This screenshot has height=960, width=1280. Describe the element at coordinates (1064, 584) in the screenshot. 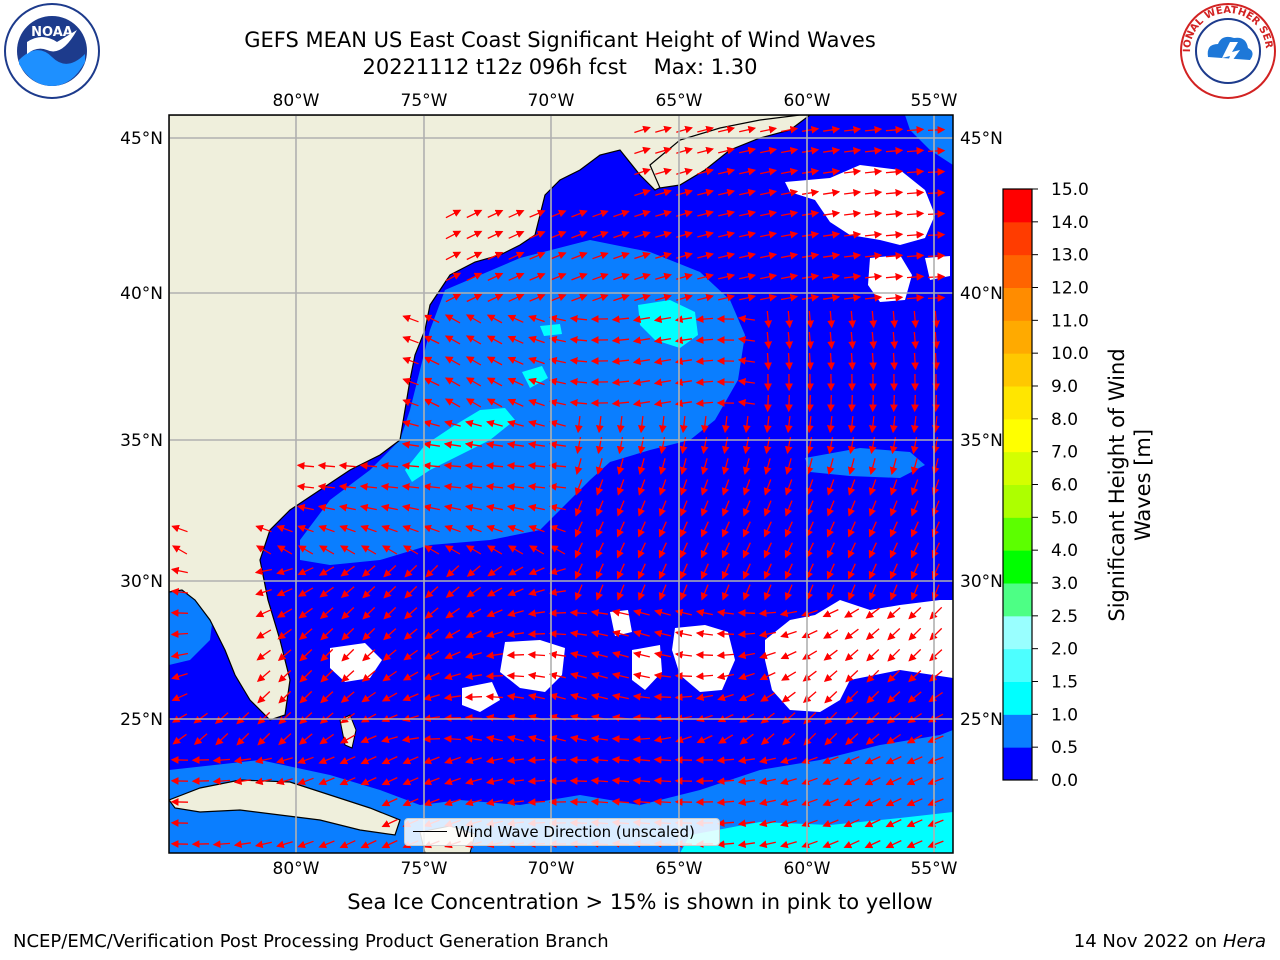

I see `colorbar-tick-label: 3.0` at that location.